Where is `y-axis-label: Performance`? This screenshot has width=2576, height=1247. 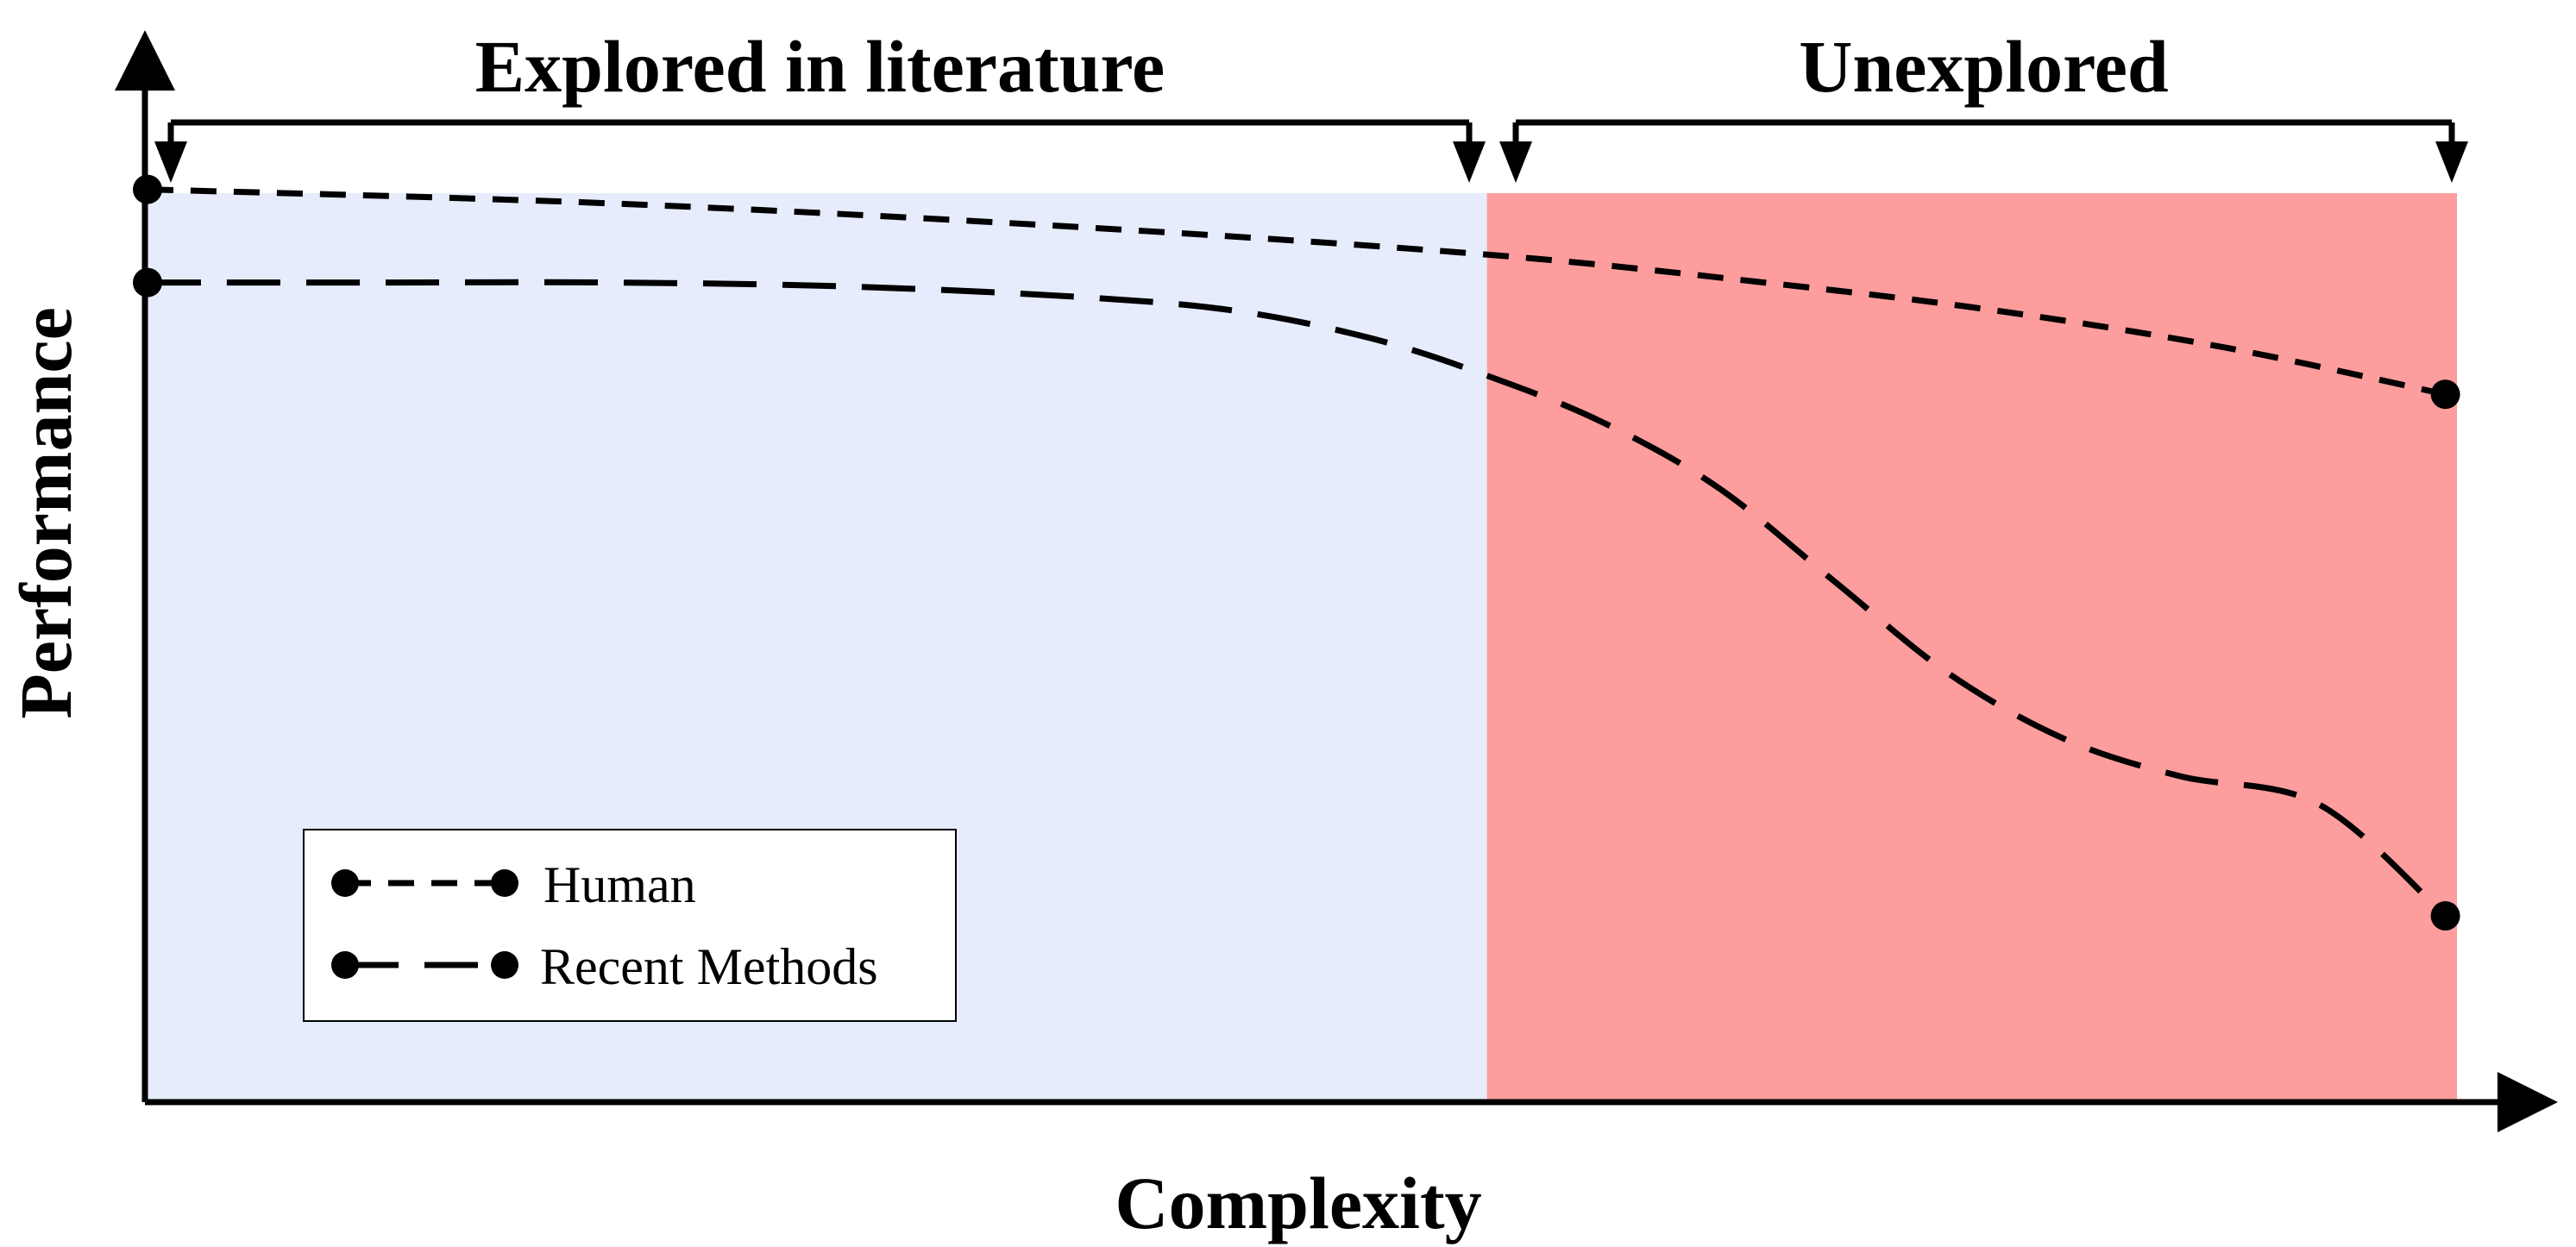
y-axis-label: Performance is located at coordinates (45, 513).